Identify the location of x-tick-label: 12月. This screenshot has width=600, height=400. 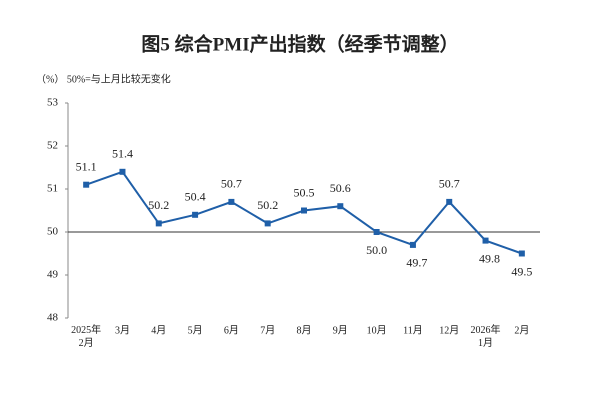
(449, 330).